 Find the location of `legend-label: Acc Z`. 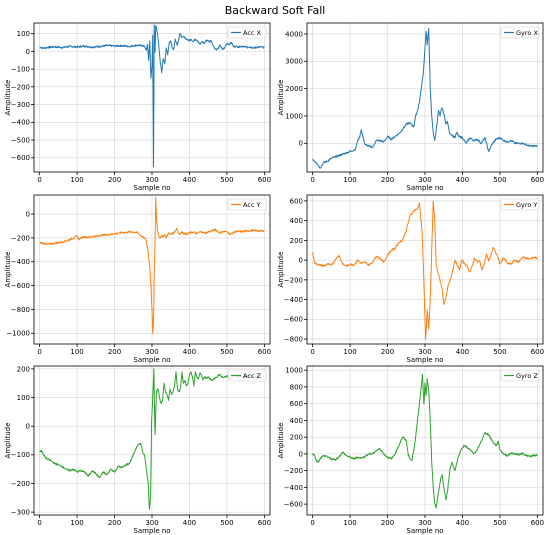

legend-label: Acc Z is located at coordinates (252, 376).